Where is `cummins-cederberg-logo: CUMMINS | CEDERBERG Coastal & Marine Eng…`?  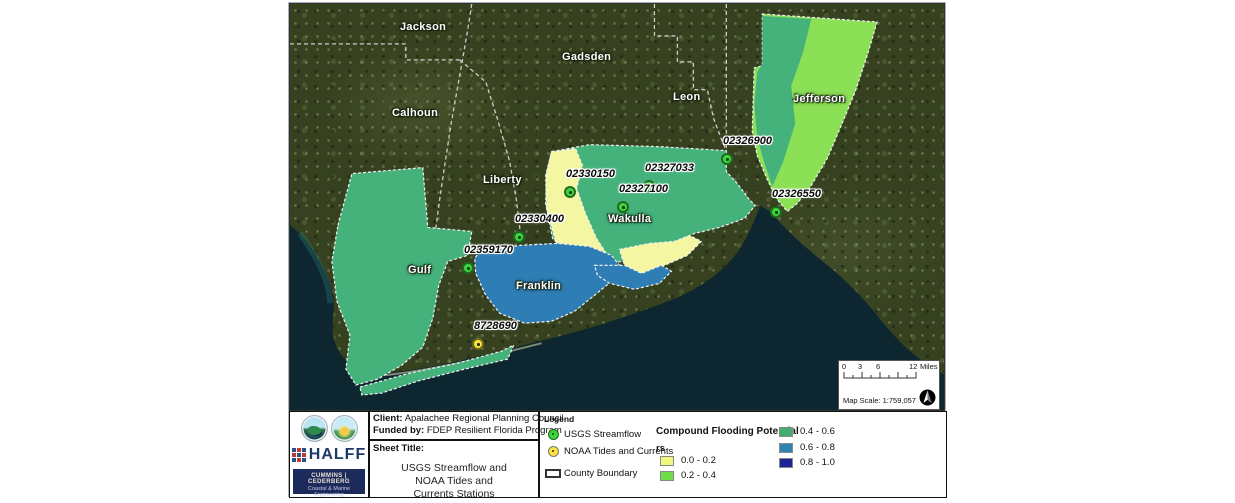 cummins-cederberg-logo: CUMMINS | CEDERBERG Coastal & Marine Eng… is located at coordinates (329, 483).